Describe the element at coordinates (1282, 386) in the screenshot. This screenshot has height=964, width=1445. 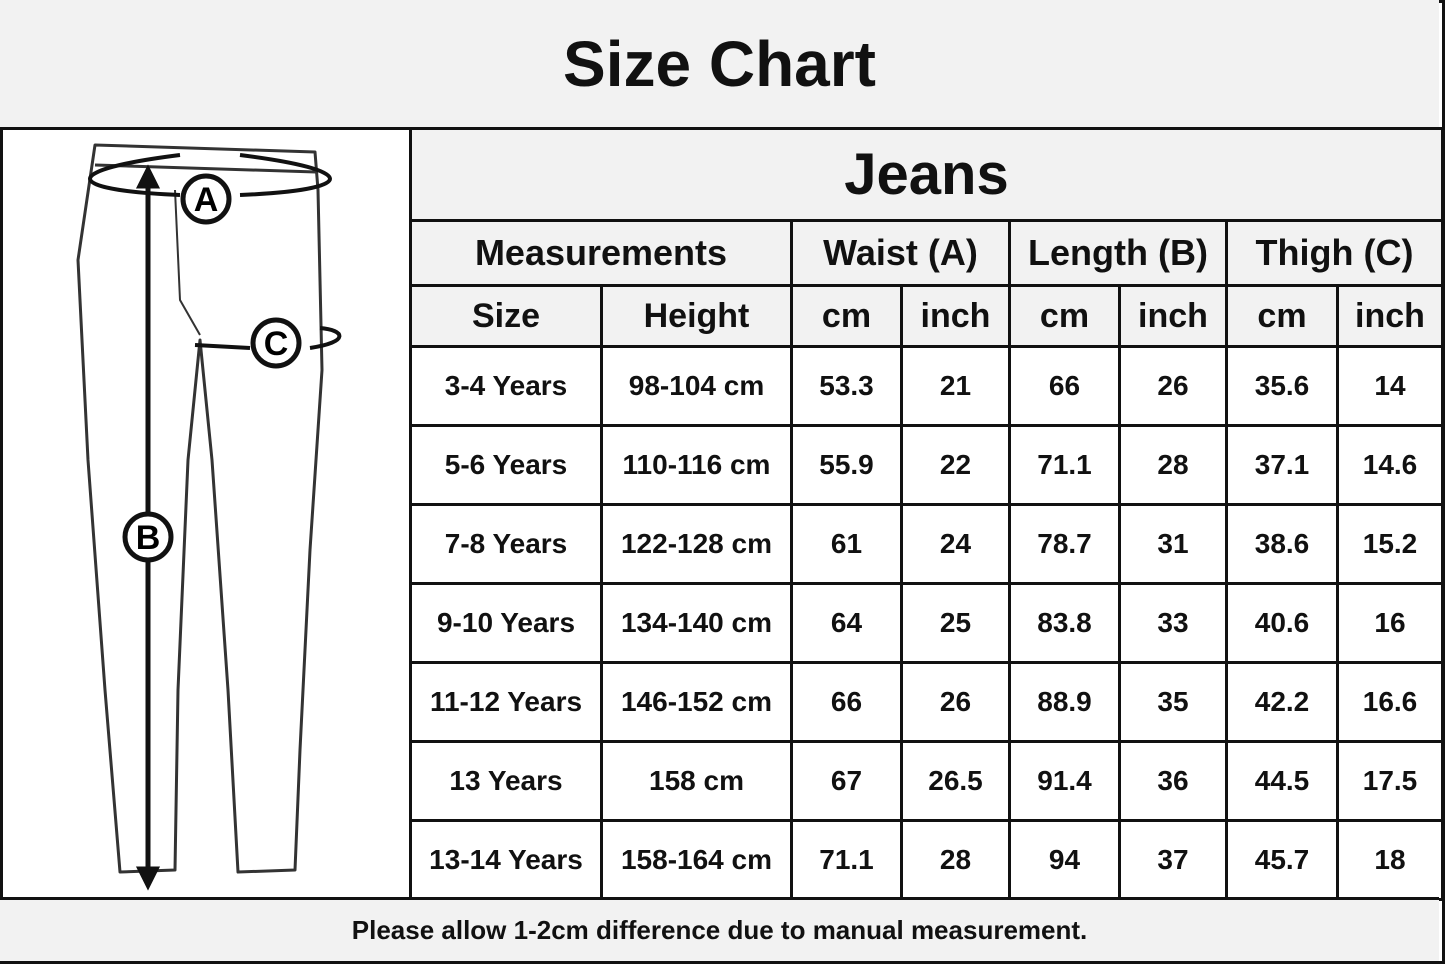
I see `table-cell: 35.6` at that location.